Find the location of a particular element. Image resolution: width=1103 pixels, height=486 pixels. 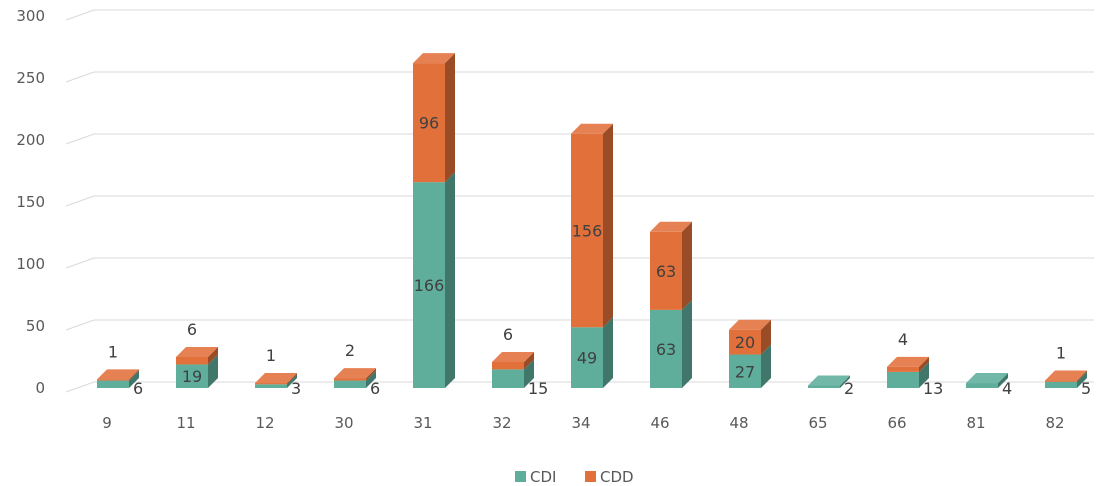

y-tick-label: 50 is located at coordinates (35, 326).